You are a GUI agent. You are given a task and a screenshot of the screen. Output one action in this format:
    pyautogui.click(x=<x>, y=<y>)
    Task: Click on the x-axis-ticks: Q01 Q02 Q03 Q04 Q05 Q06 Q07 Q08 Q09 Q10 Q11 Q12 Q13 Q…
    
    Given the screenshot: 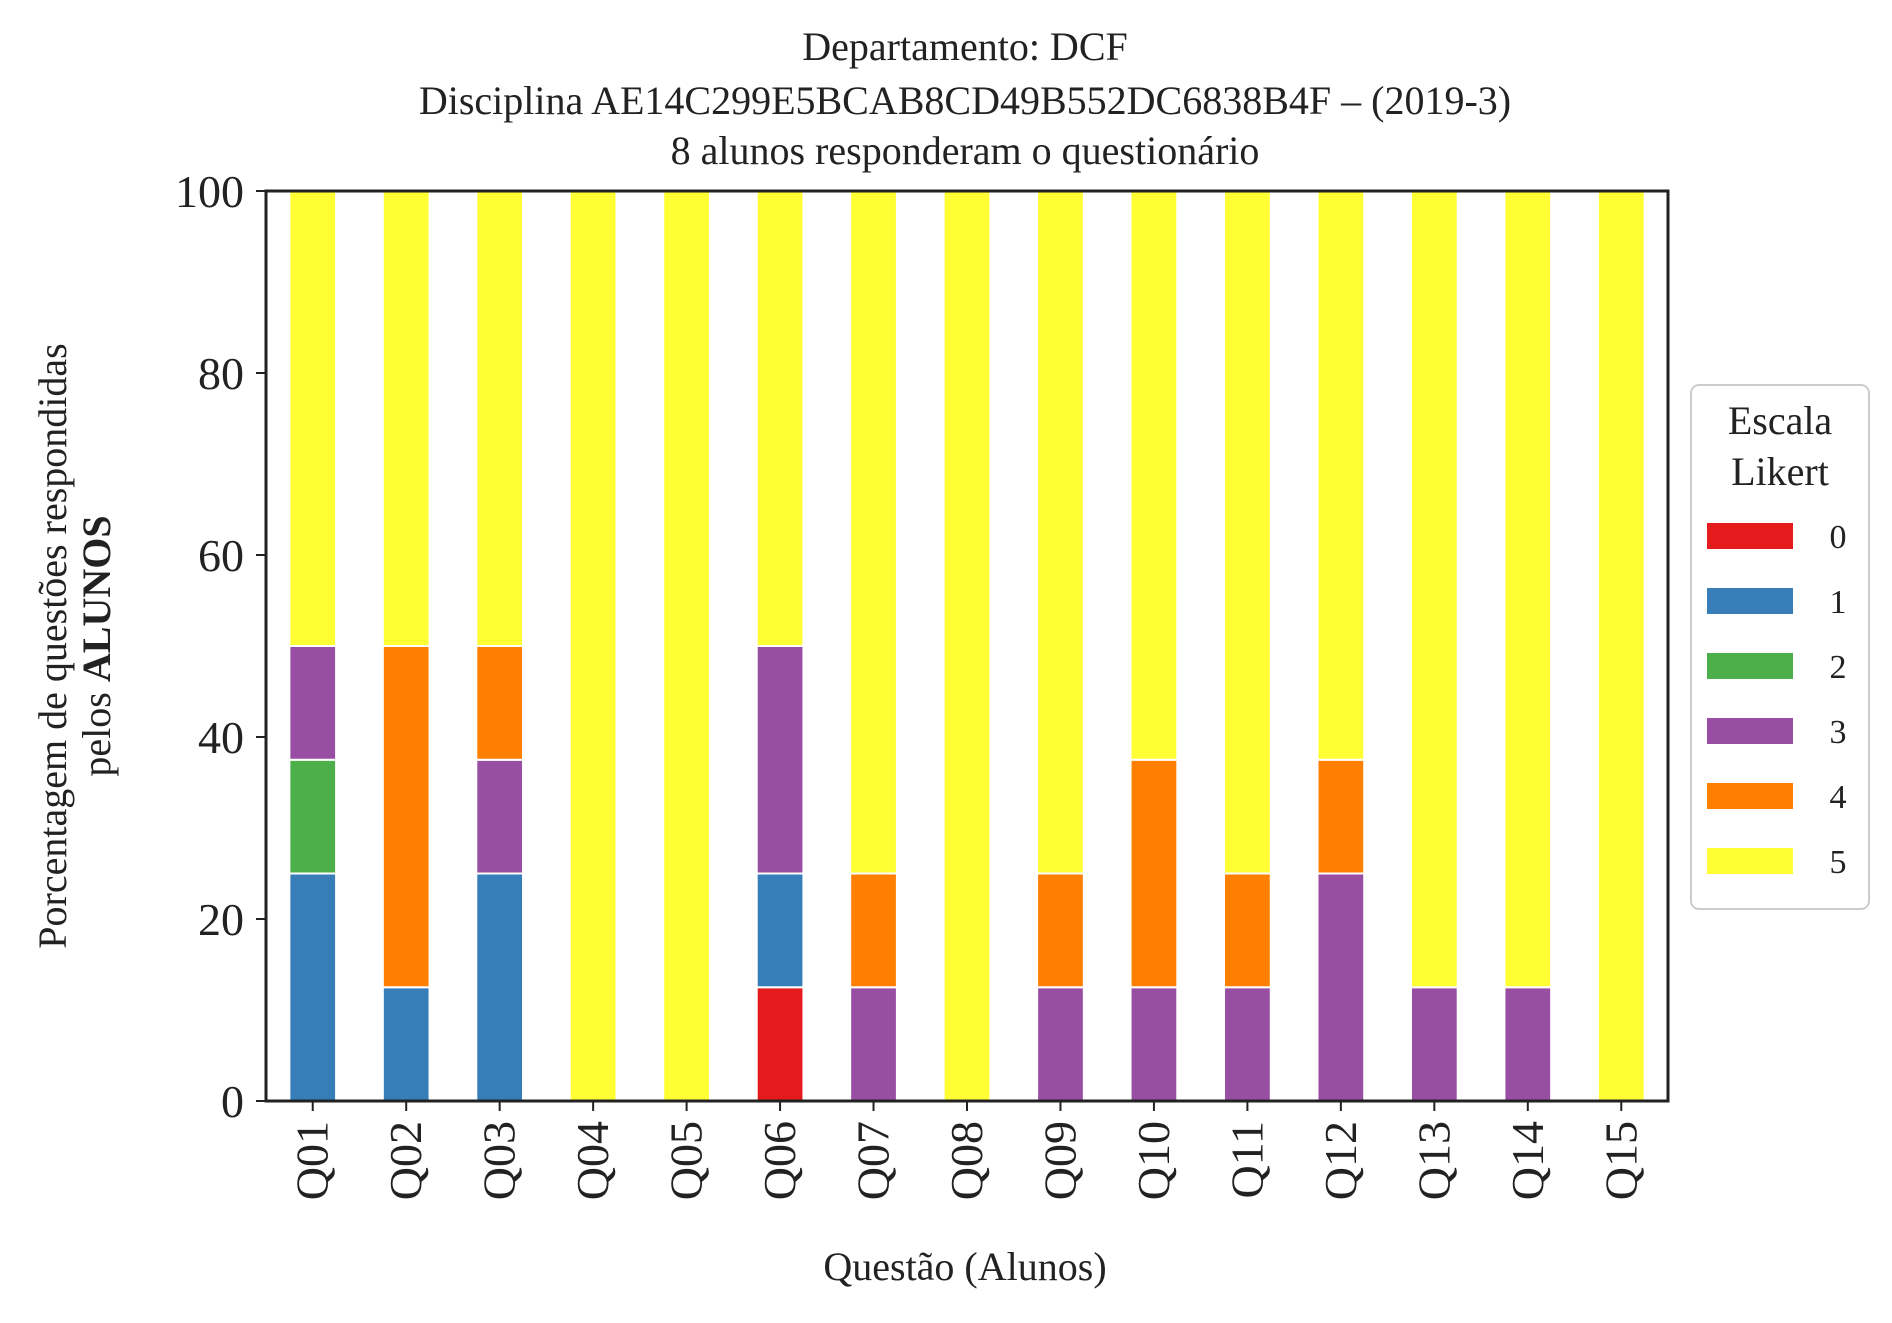 What is the action you would take?
    pyautogui.click(x=966, y=1150)
    